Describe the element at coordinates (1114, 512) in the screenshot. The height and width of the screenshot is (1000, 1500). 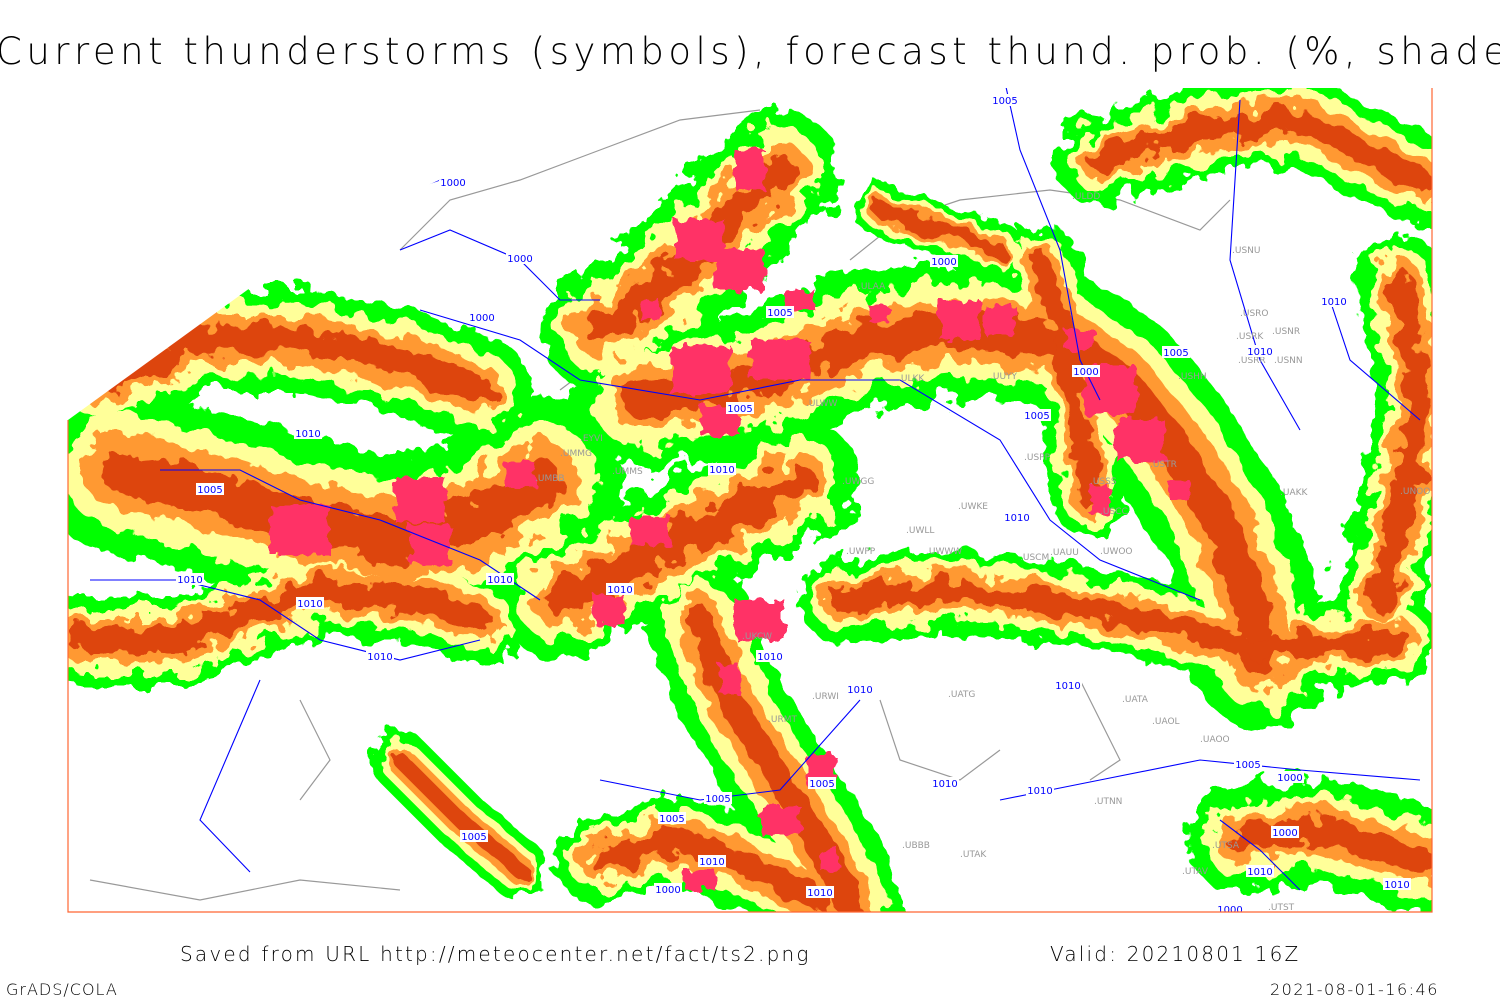
I see `station-label: .USCC` at that location.